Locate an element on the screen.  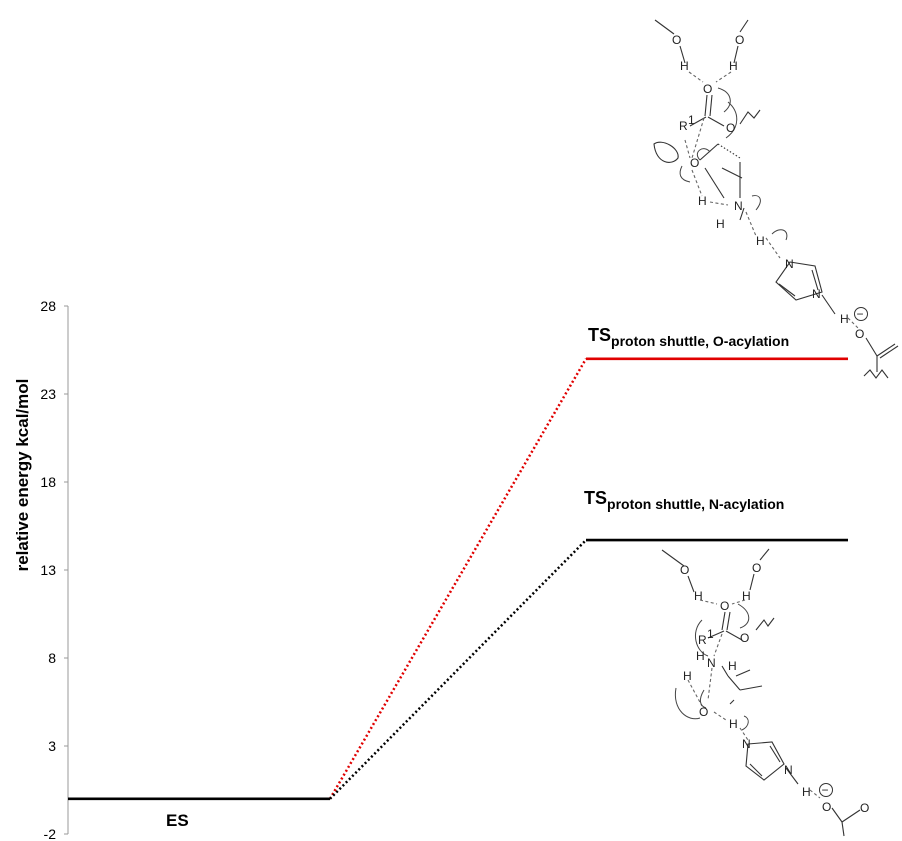
y-axis-ticks: 28 23 18 13 8 3 -2 is located at coordinates (54, 569).